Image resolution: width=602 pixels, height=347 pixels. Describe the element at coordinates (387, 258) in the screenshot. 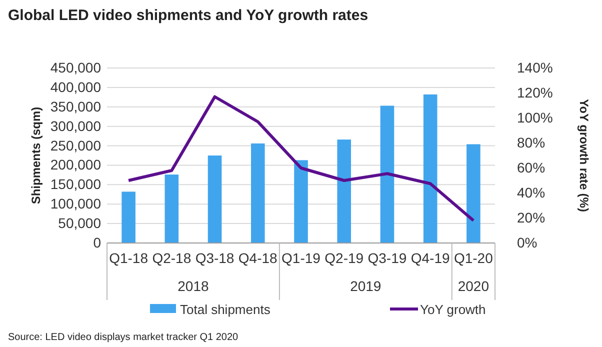

I see `x-tick-label: Q3-19` at that location.